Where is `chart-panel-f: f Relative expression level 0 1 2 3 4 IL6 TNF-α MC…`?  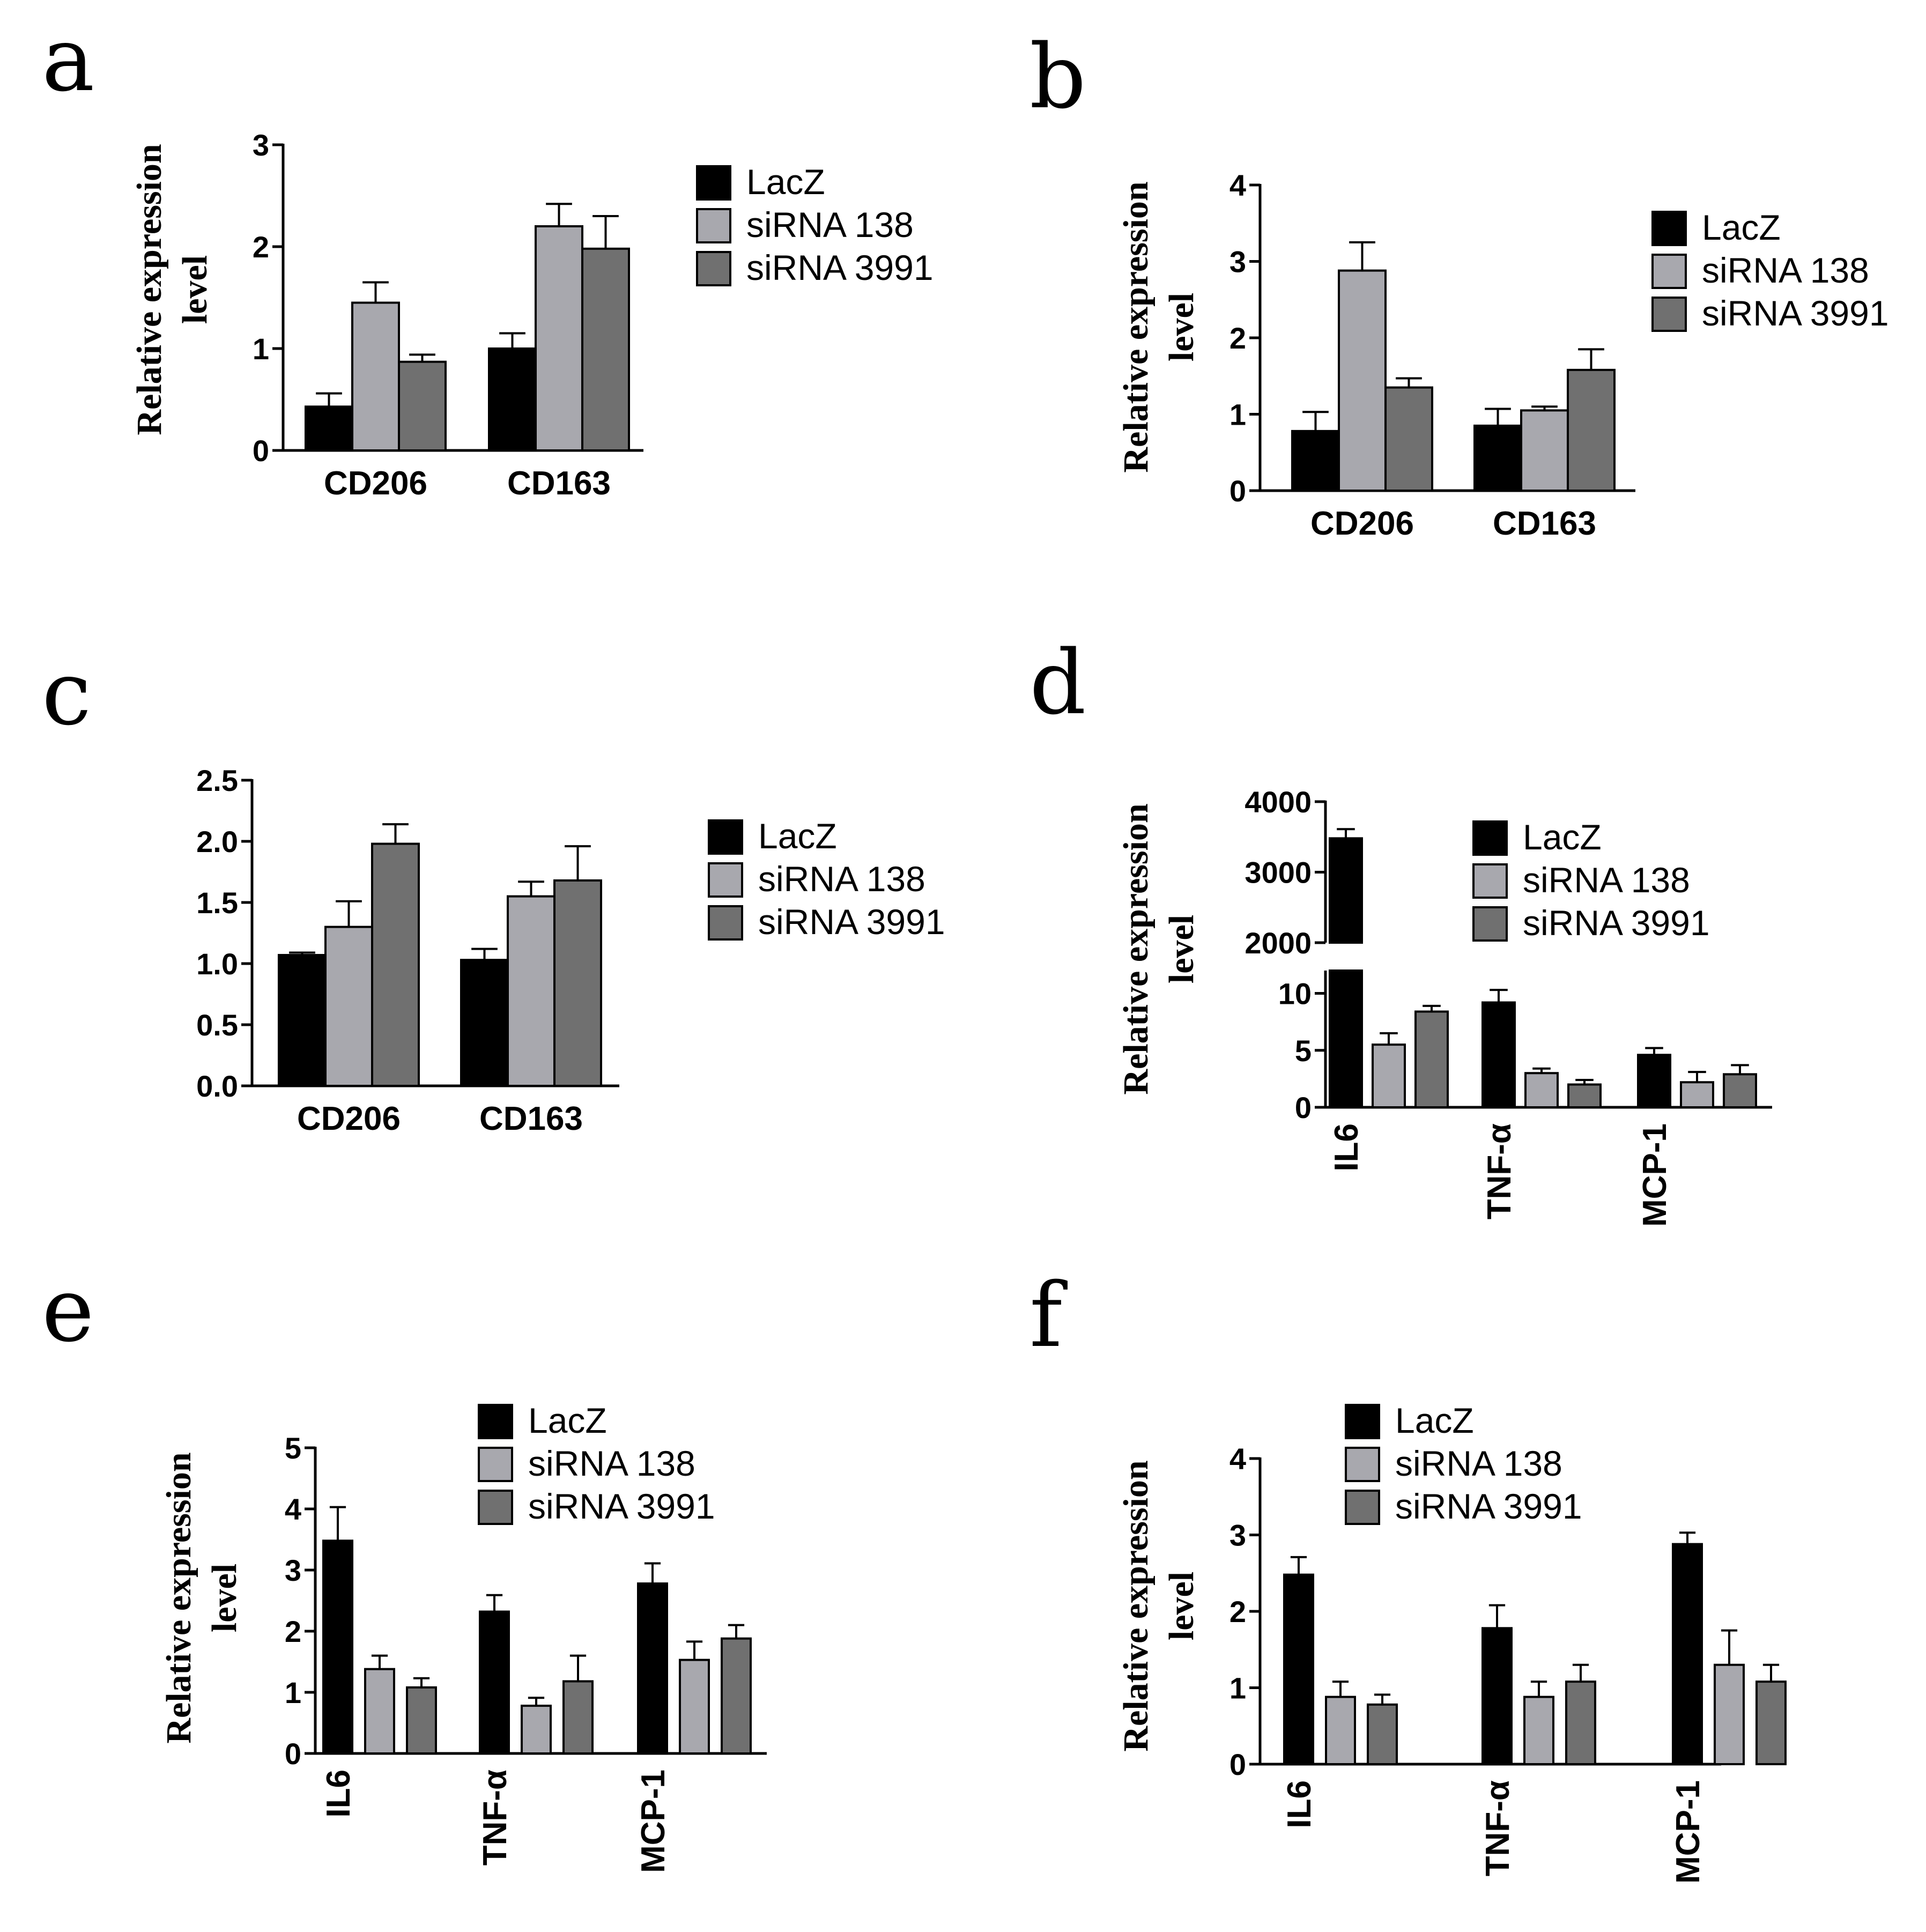 chart-panel-f: f Relative expression level 0 1 2 3 4 IL6 TNF-α MC… is located at coordinates (1408, 1574).